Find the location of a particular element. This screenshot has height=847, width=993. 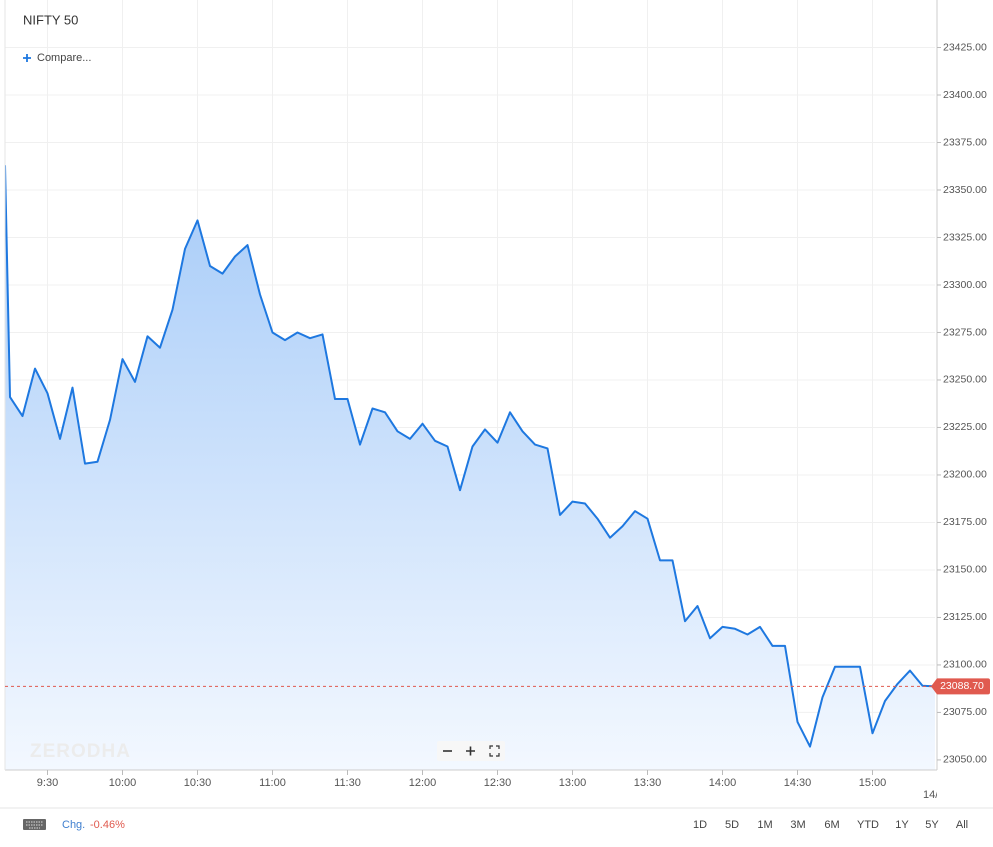

x-tick-label: 10:30 is located at coordinates (198, 783).